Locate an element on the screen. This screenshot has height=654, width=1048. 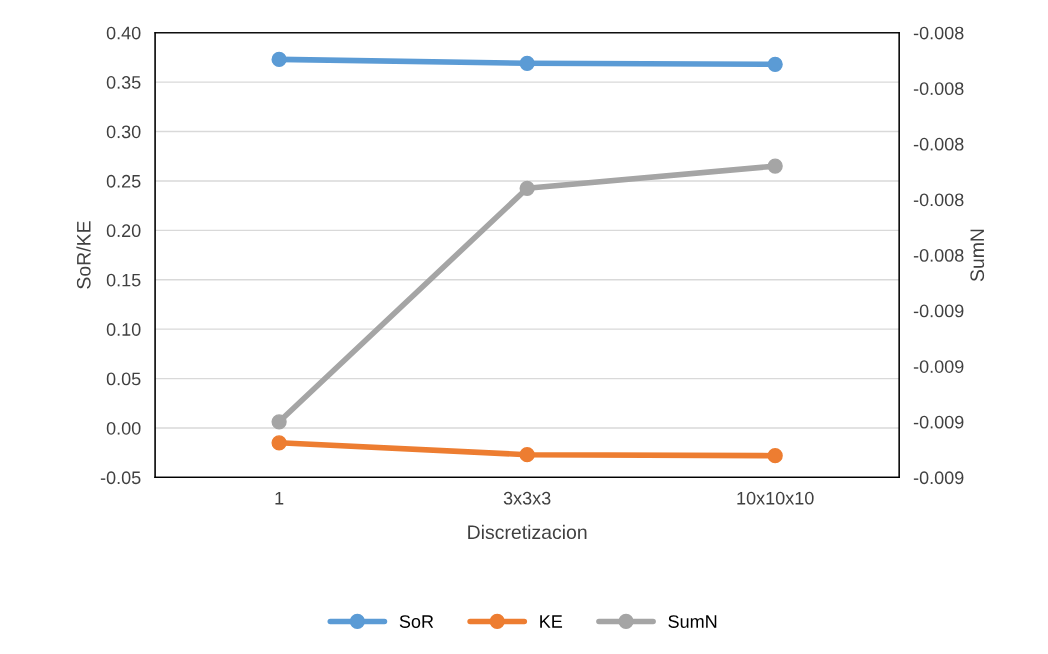
y-tick-label: 0.05 is located at coordinates (123, 379).